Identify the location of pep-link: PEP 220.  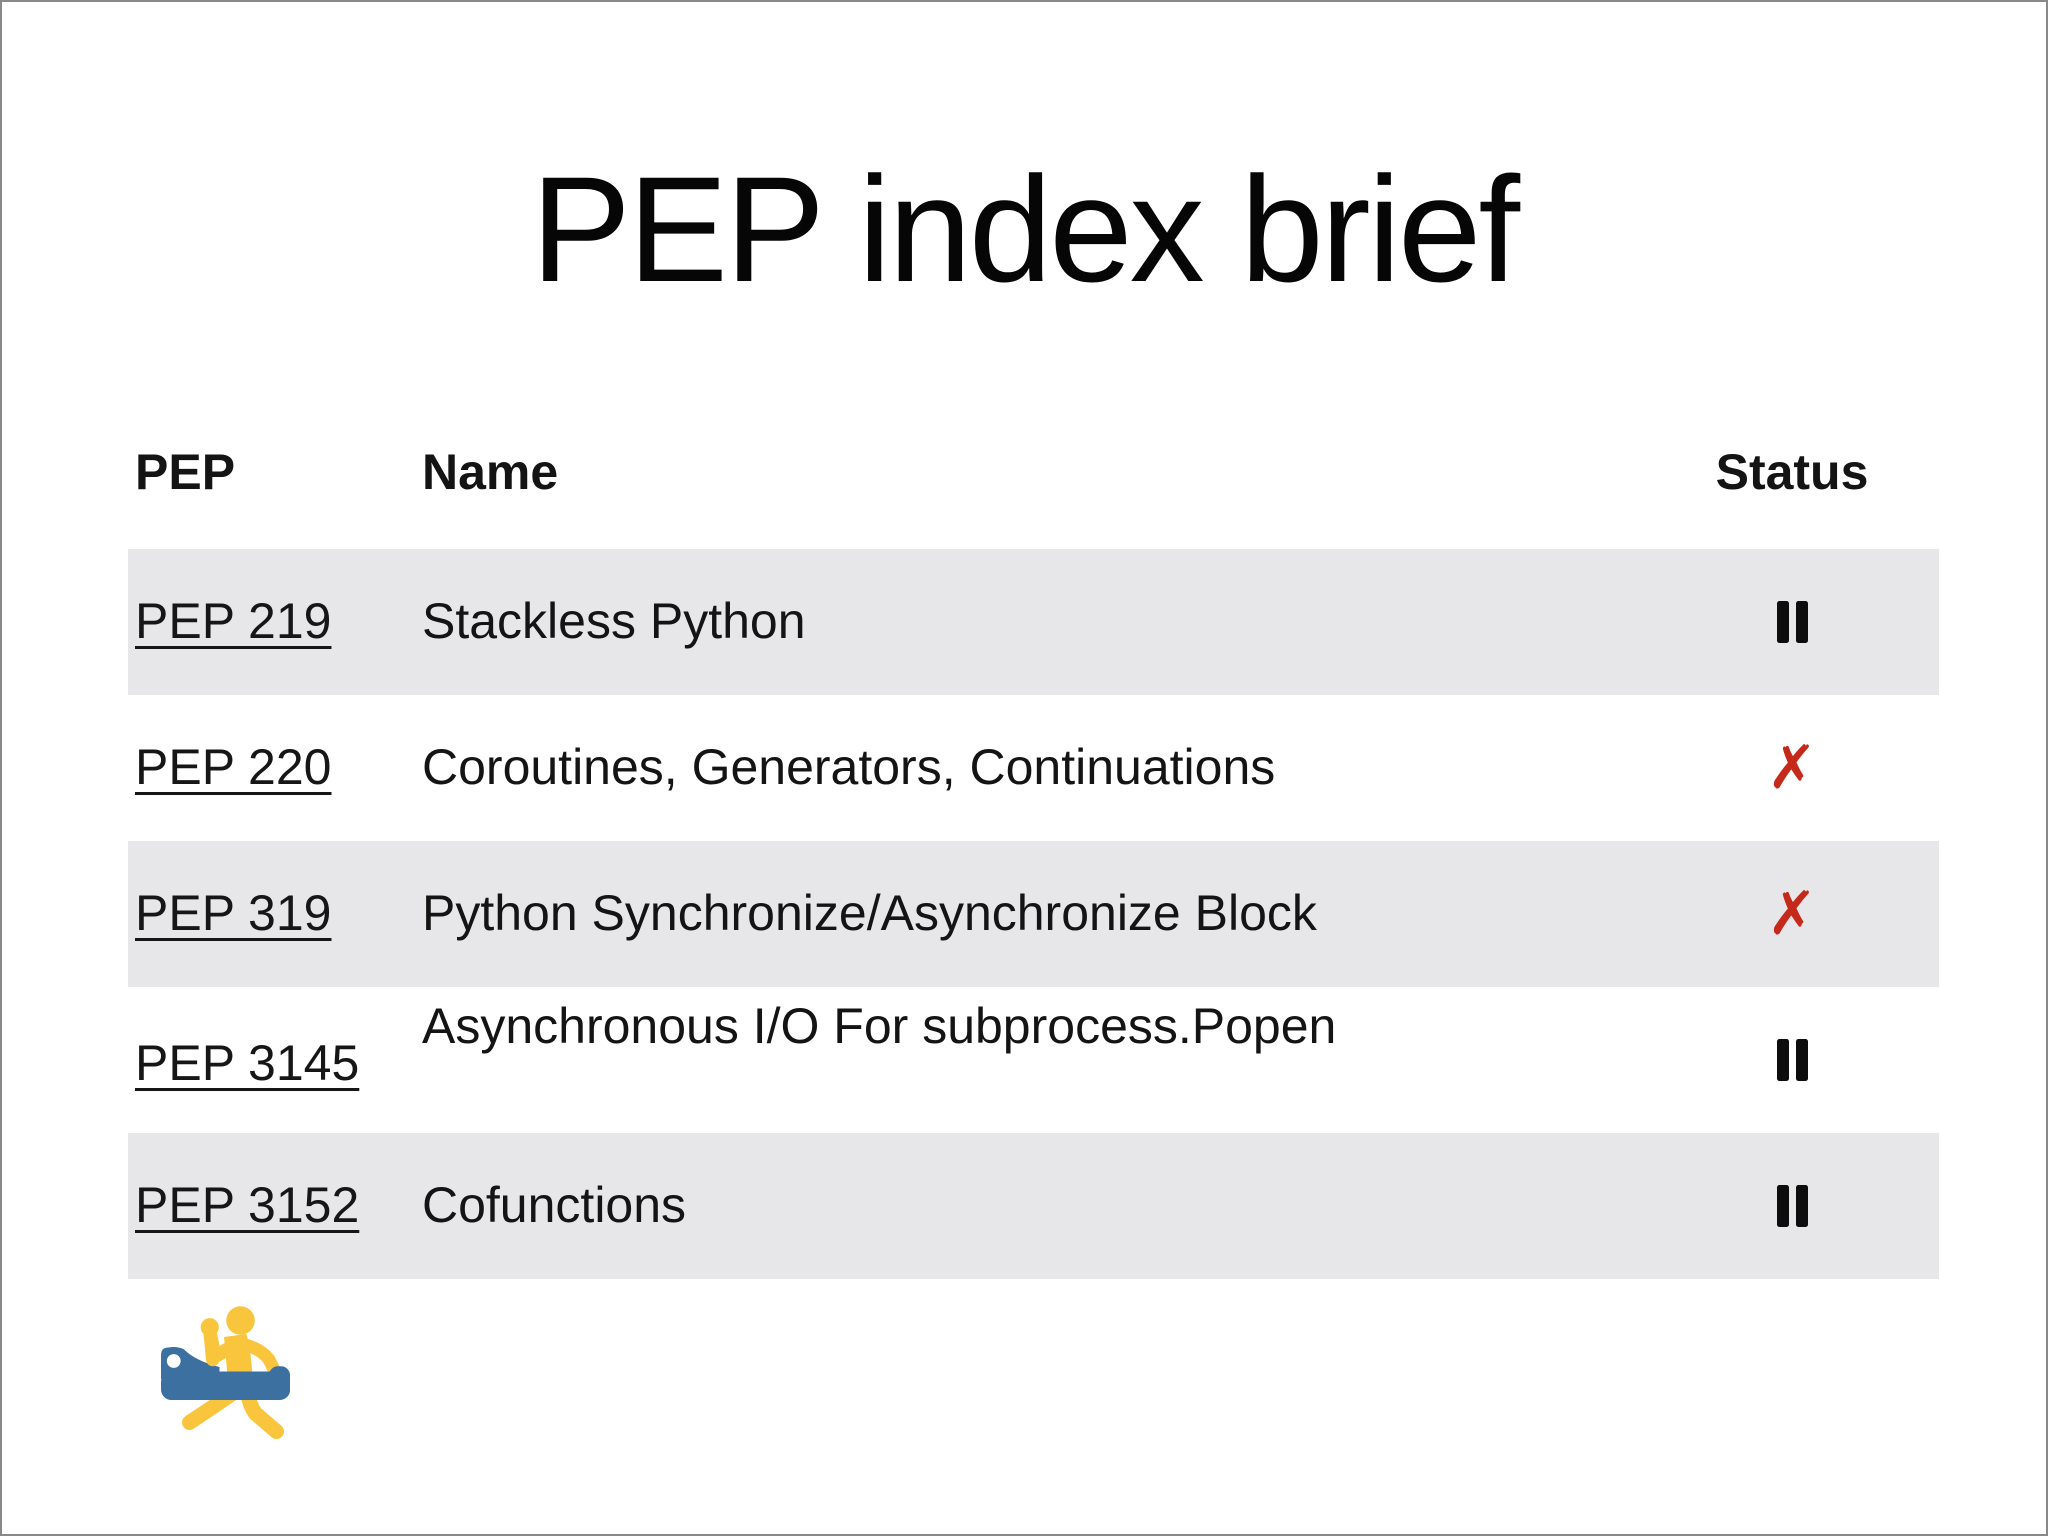
(233, 767).